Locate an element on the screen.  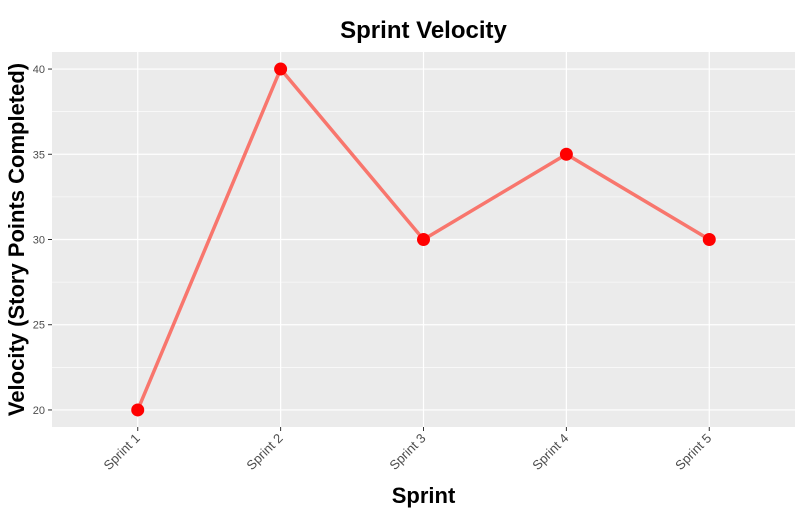
x-tick-label: Sprint 3 is located at coordinates (407, 452).